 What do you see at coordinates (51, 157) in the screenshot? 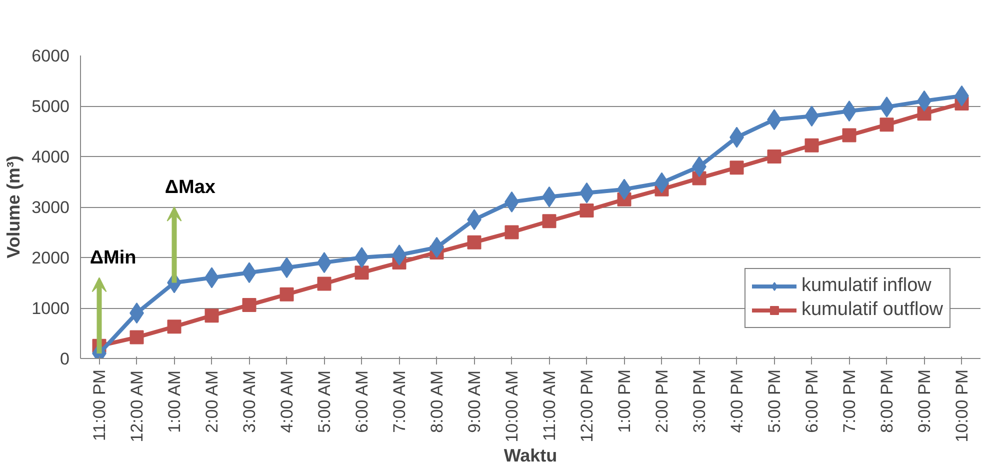
I see `y-tick-label: 4000` at bounding box center [51, 157].